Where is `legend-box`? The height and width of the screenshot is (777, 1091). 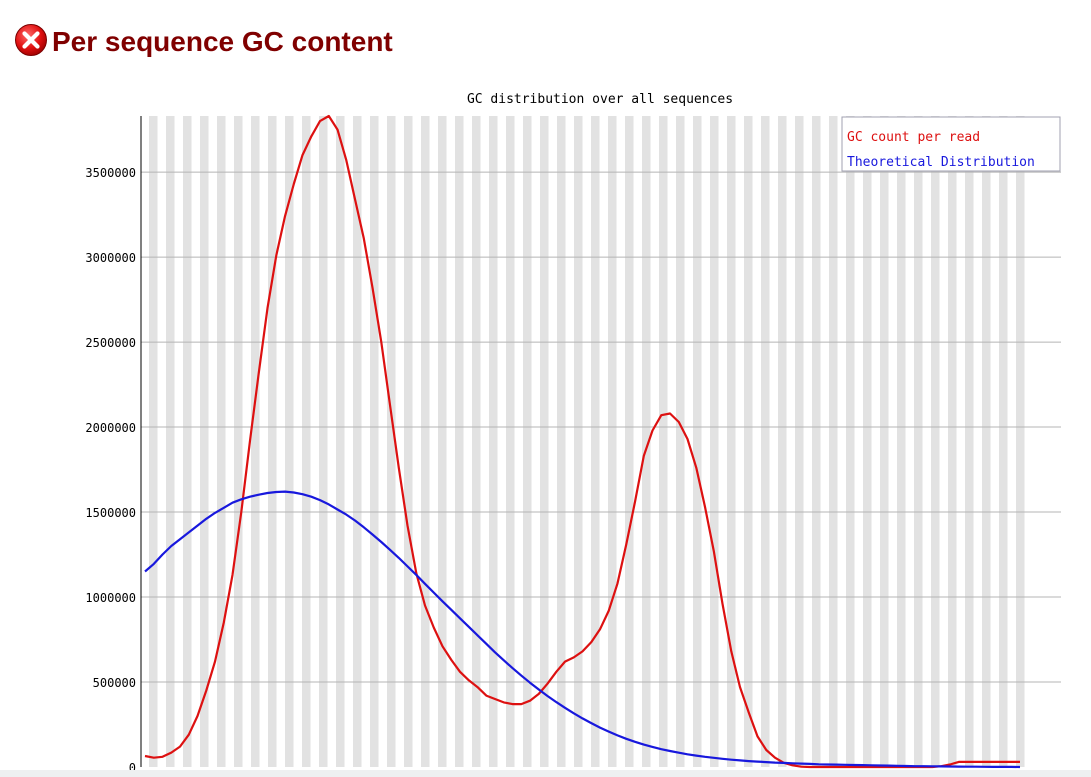 legend-box is located at coordinates (951, 144).